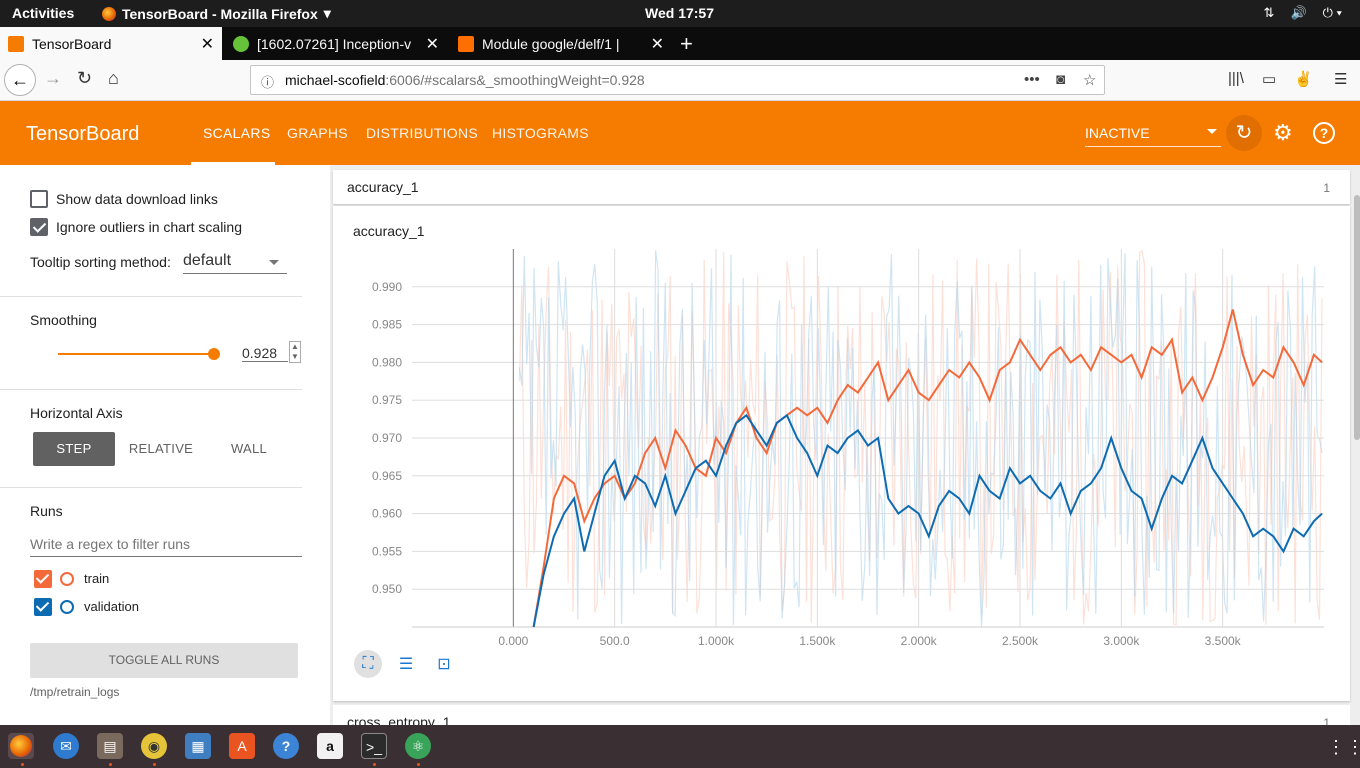 The image size is (1360, 768). Describe the element at coordinates (198, 746) in the screenshot. I see `libreoffice-writer-dock-icon: ▦` at that location.